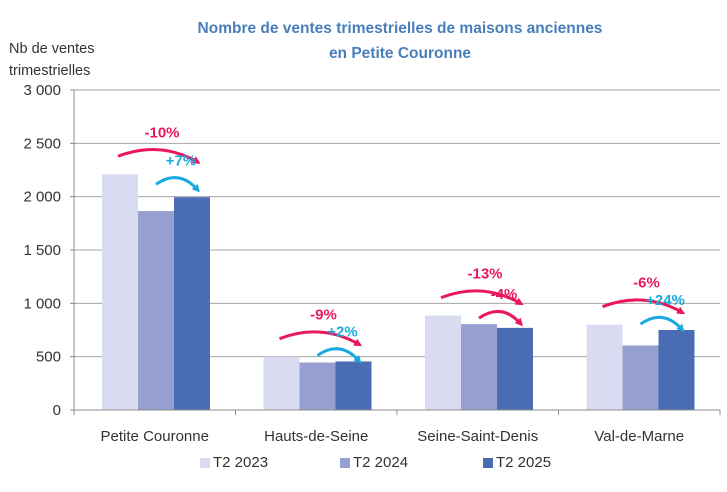 The width and height of the screenshot is (727, 492). I want to click on y-axis-label-line-1: Nb de ventes, so click(52, 49).